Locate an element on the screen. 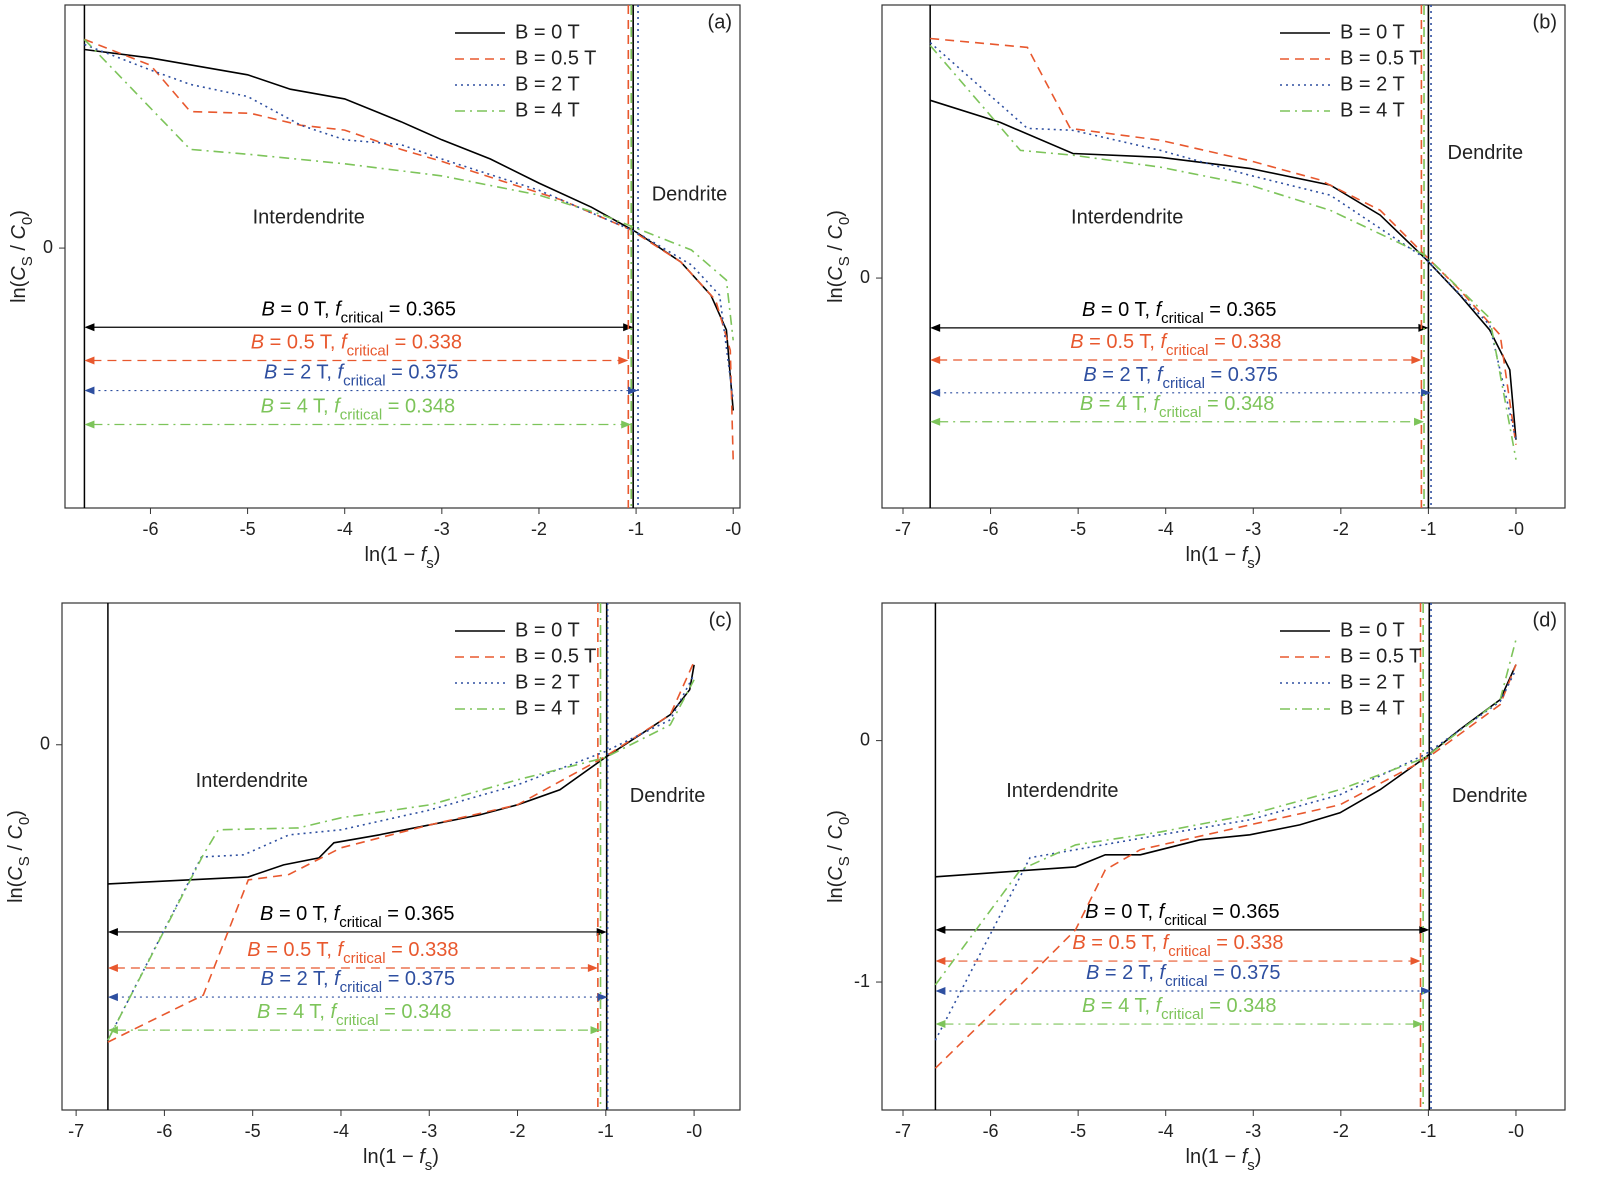 The height and width of the screenshot is (1201, 1605). x-axis-label: ln(1 − fs) is located at coordinates (403, 558).